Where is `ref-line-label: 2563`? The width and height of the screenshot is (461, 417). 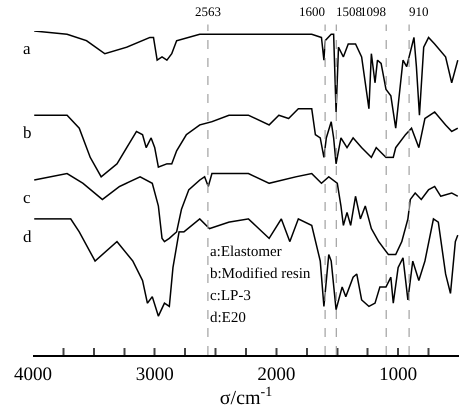 ref-line-label: 2563 is located at coordinates (208, 11).